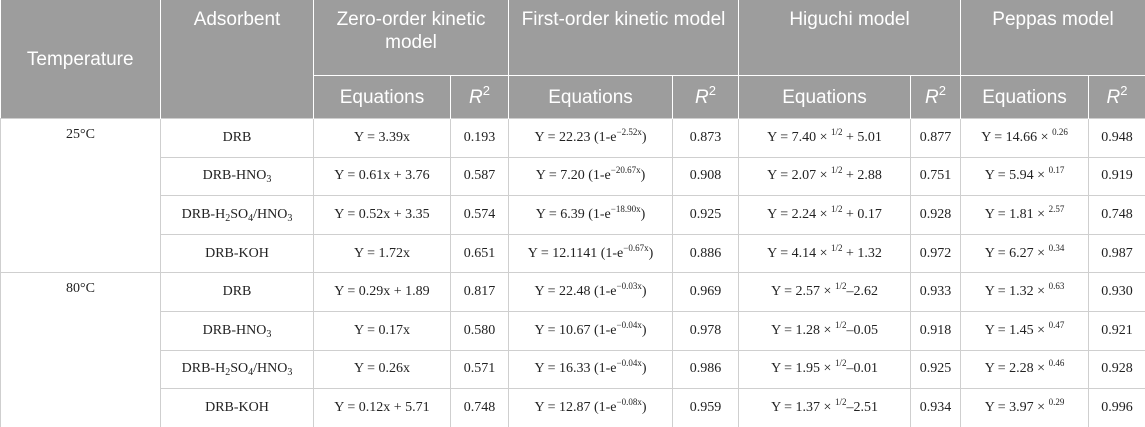  What do you see at coordinates (382, 407) in the screenshot?
I see `text-run: Y = 0.12x + 5.71` at bounding box center [382, 407].